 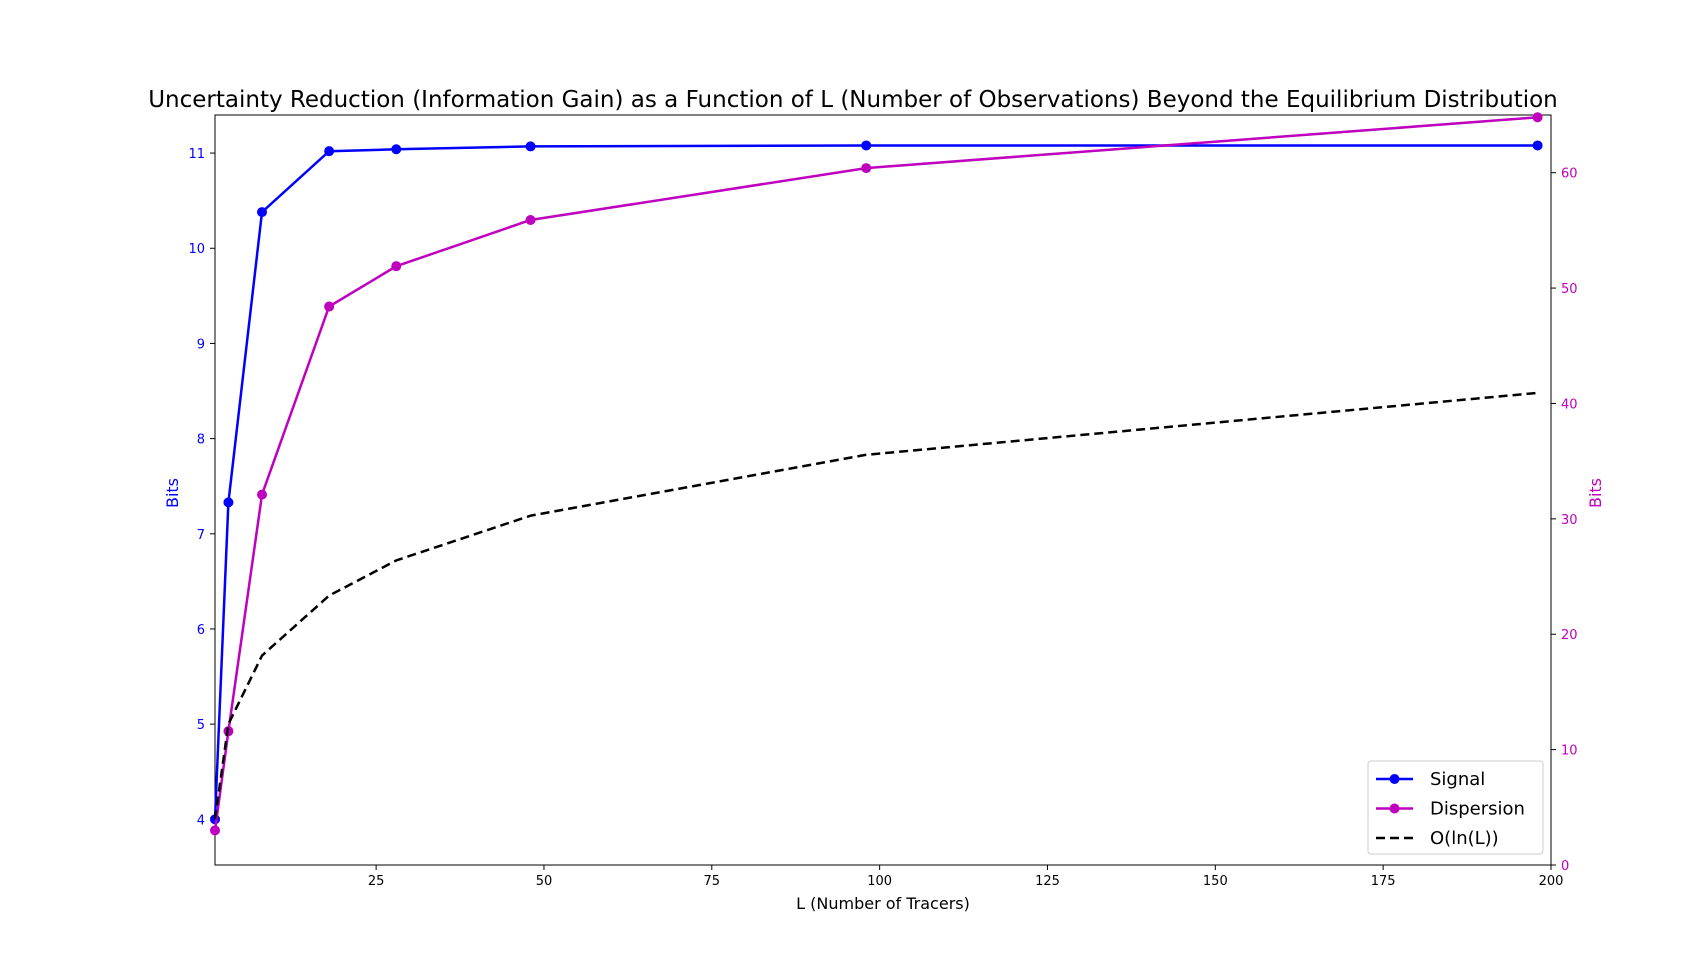 What do you see at coordinates (966, 877) in the screenshot?
I see `x-axis: 25 50 75 100 125 150 175 200` at bounding box center [966, 877].